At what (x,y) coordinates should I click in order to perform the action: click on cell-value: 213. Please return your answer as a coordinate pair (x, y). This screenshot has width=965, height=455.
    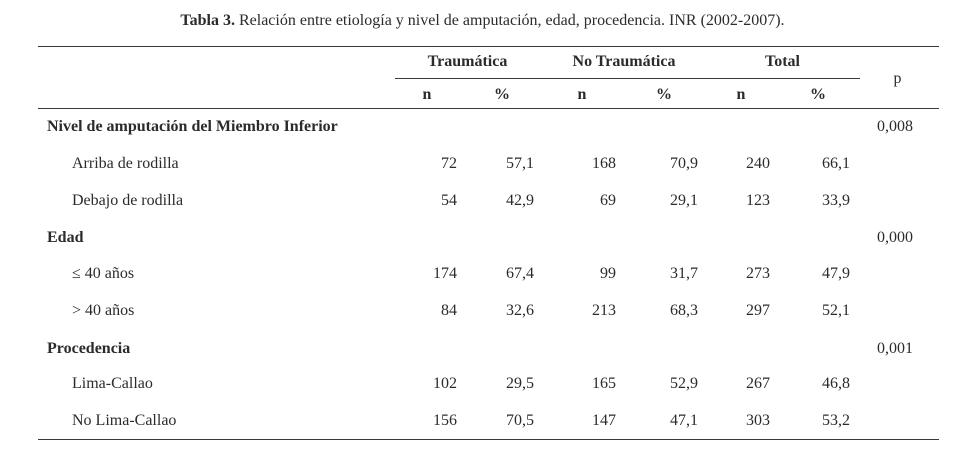
    Looking at the image, I should click on (604, 310).